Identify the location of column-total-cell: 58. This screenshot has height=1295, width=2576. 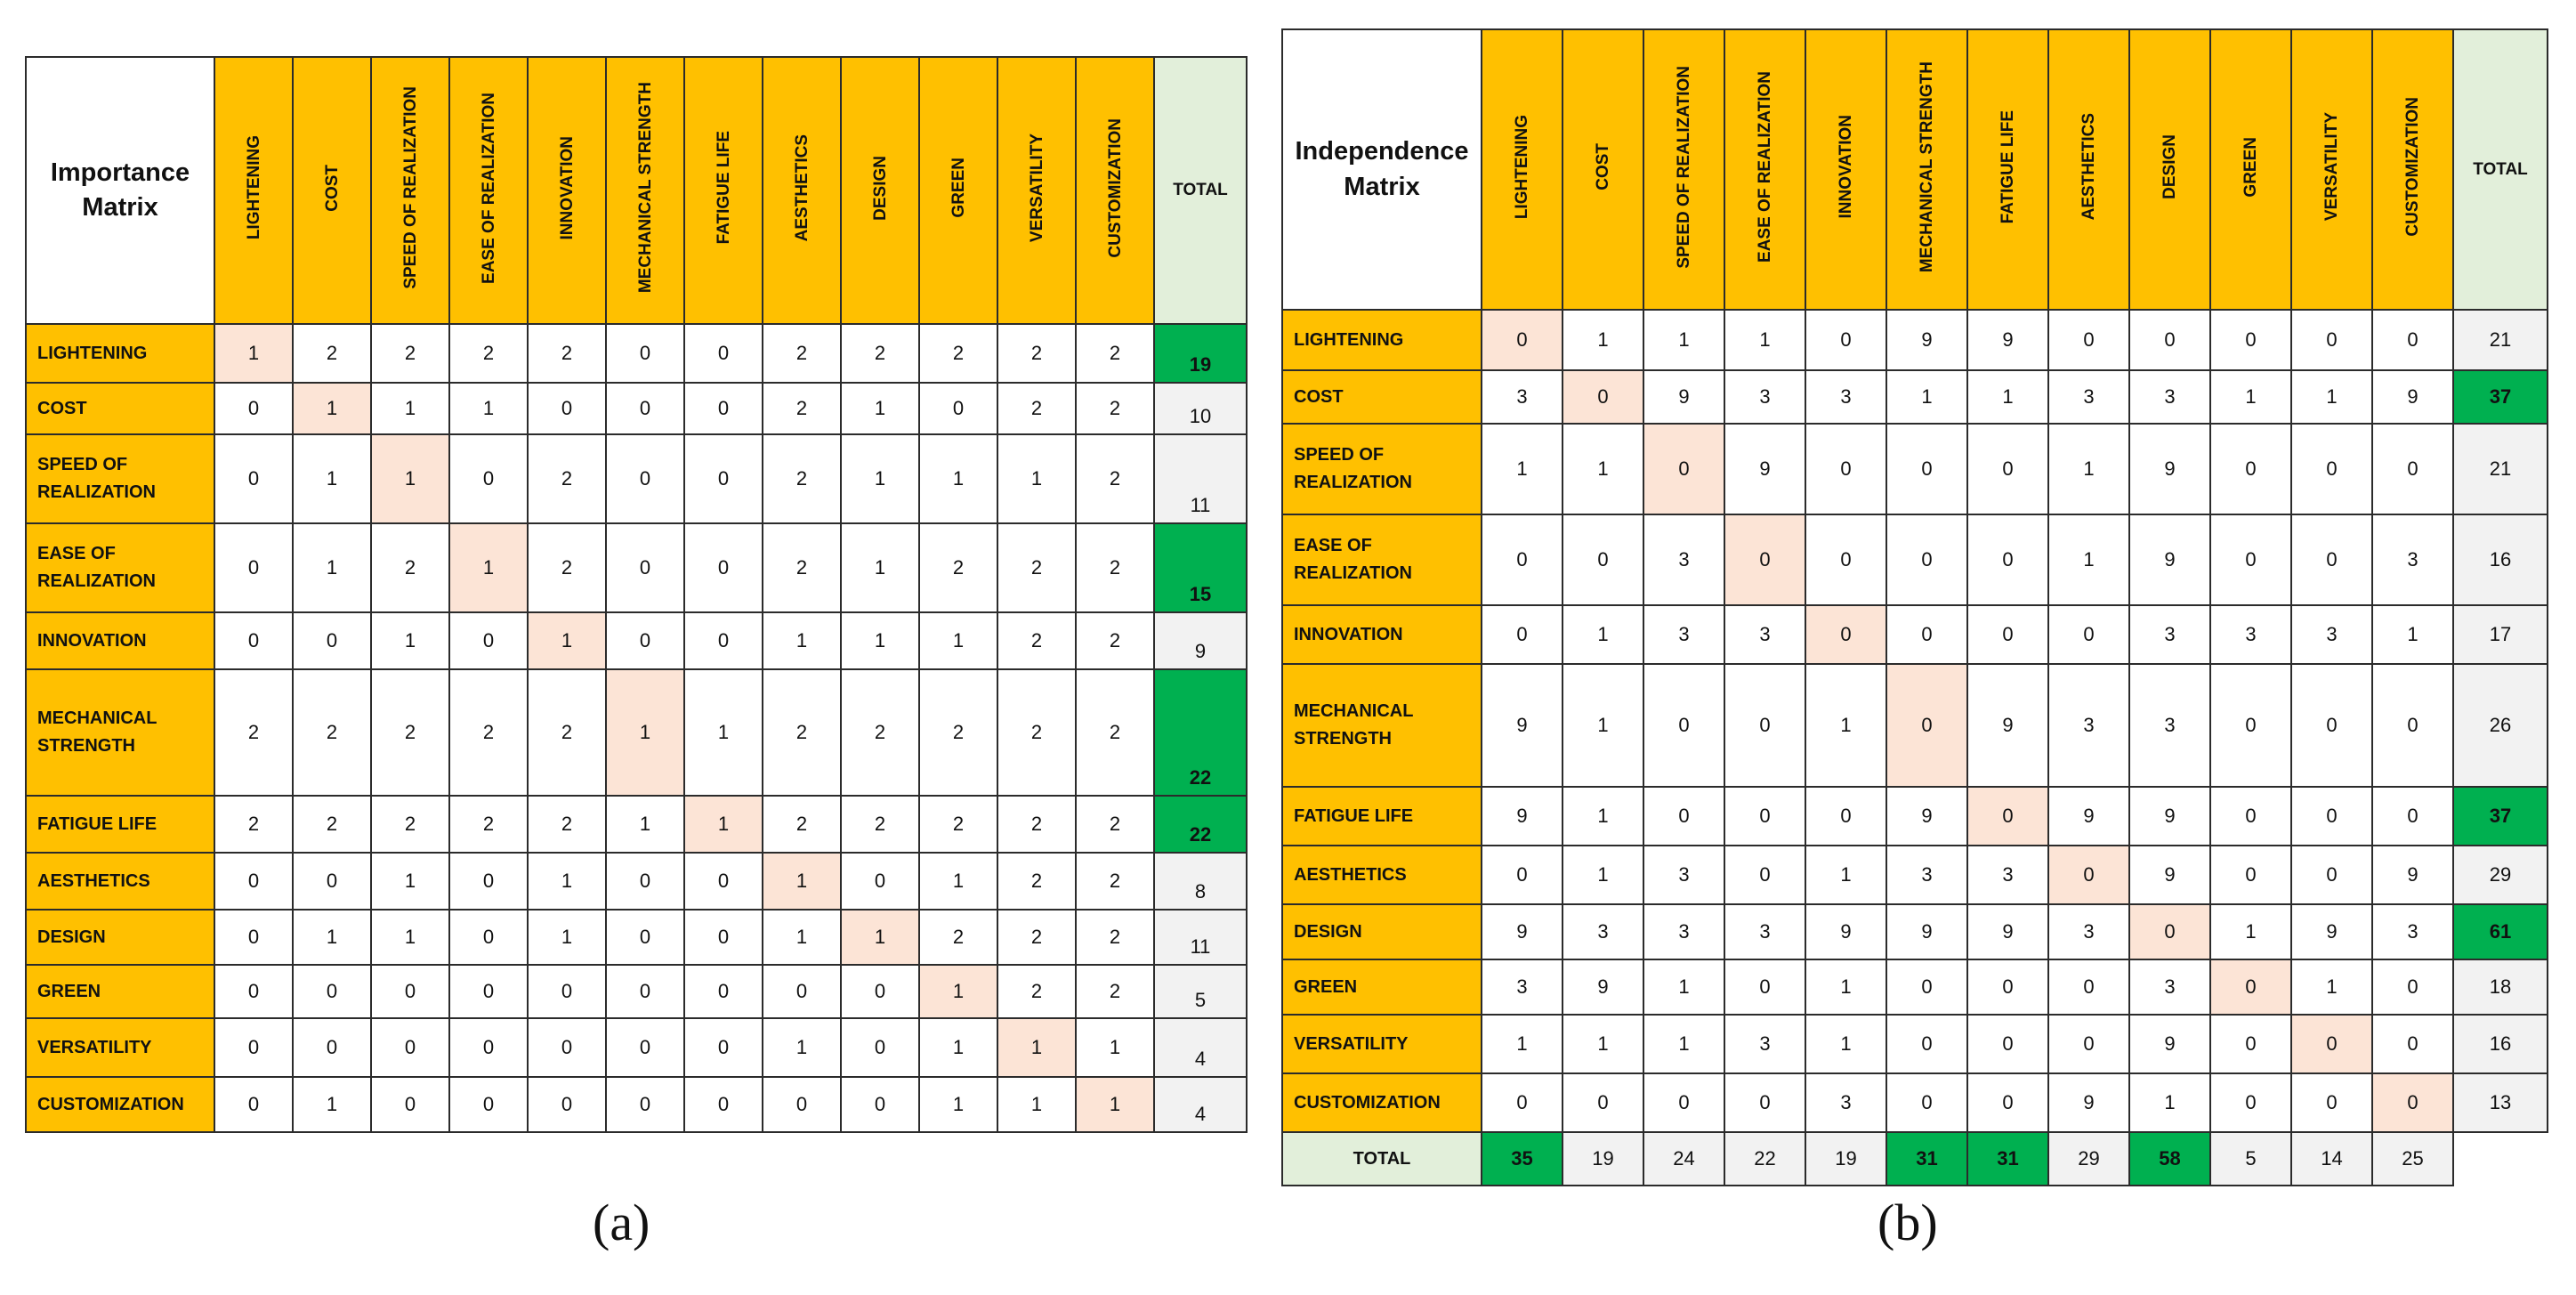
(2169, 1158).